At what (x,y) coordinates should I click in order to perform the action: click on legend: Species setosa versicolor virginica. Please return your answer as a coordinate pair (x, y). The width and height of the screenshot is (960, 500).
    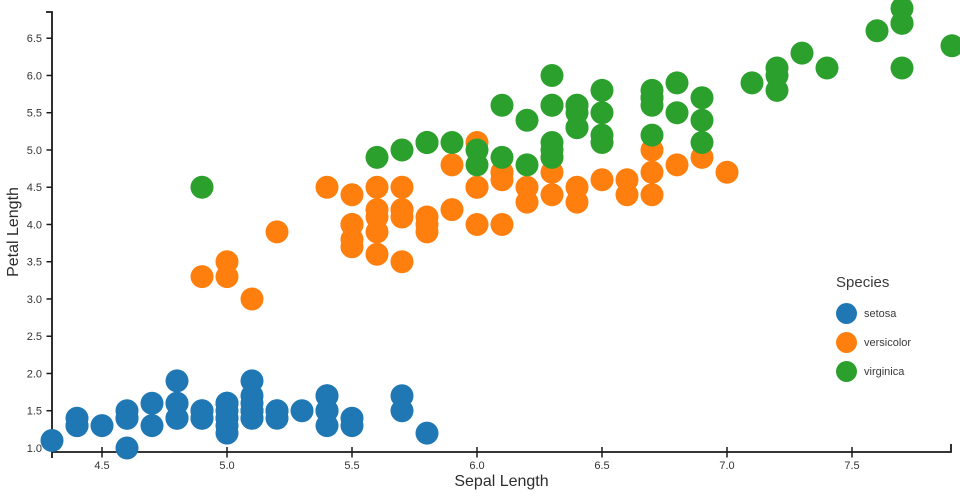
    Looking at the image, I should click on (898, 332).